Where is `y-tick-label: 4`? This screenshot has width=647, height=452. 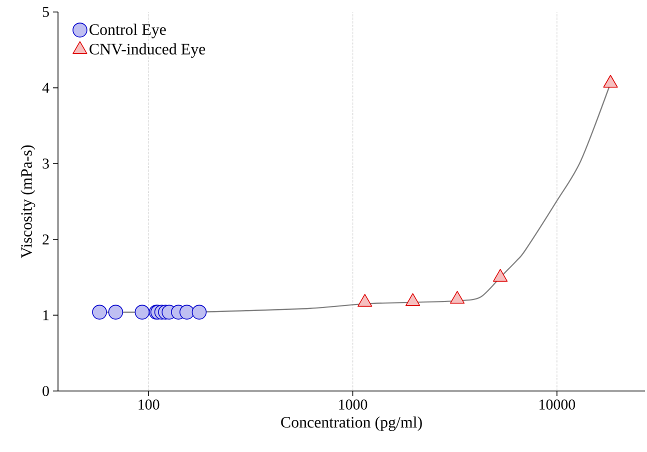
y-tick-label: 4 is located at coordinates (46, 87).